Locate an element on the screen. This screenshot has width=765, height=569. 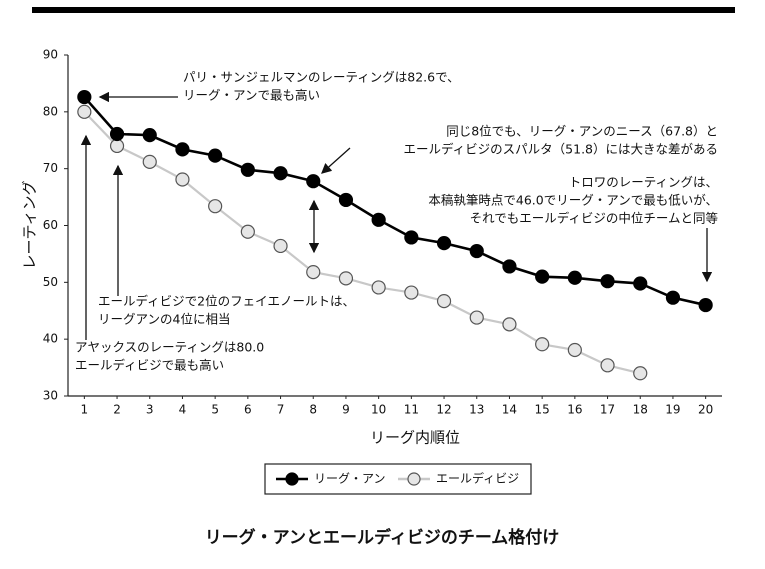
annotation: パリ・サンジェルマンのレーティングは82.6で、 is located at coordinates (321, 77).